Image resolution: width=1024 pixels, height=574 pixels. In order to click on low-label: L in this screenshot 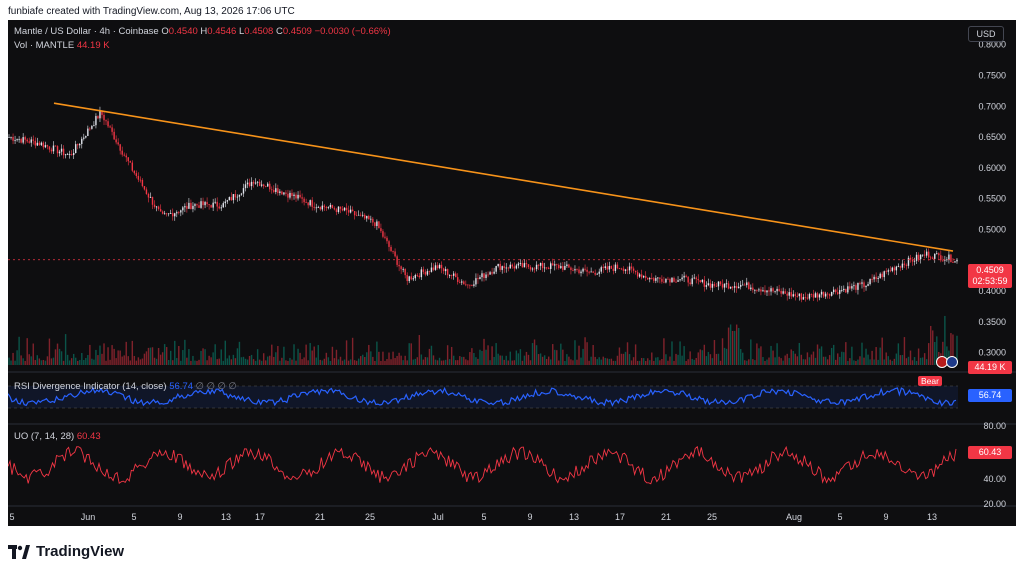, I will do `click(241, 31)`.